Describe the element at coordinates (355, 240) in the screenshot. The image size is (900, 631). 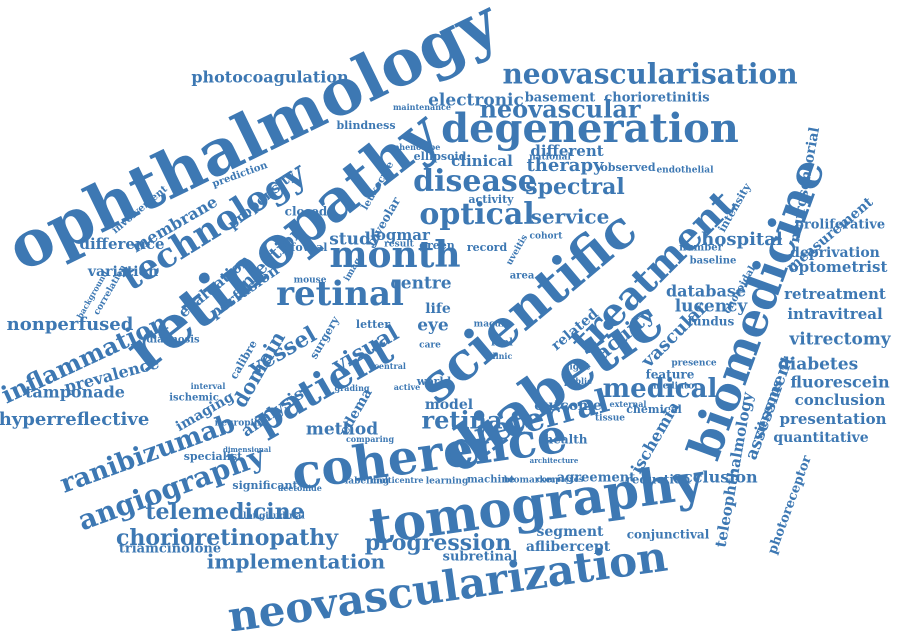
I see `cloud-word-study: study` at that location.